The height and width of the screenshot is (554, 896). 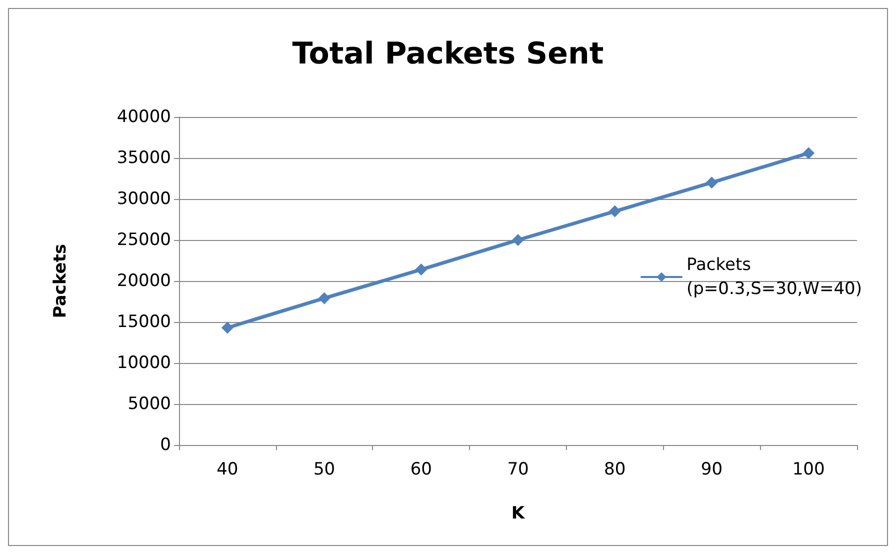 What do you see at coordinates (149, 404) in the screenshot?
I see `y-tick-label: 5000` at bounding box center [149, 404].